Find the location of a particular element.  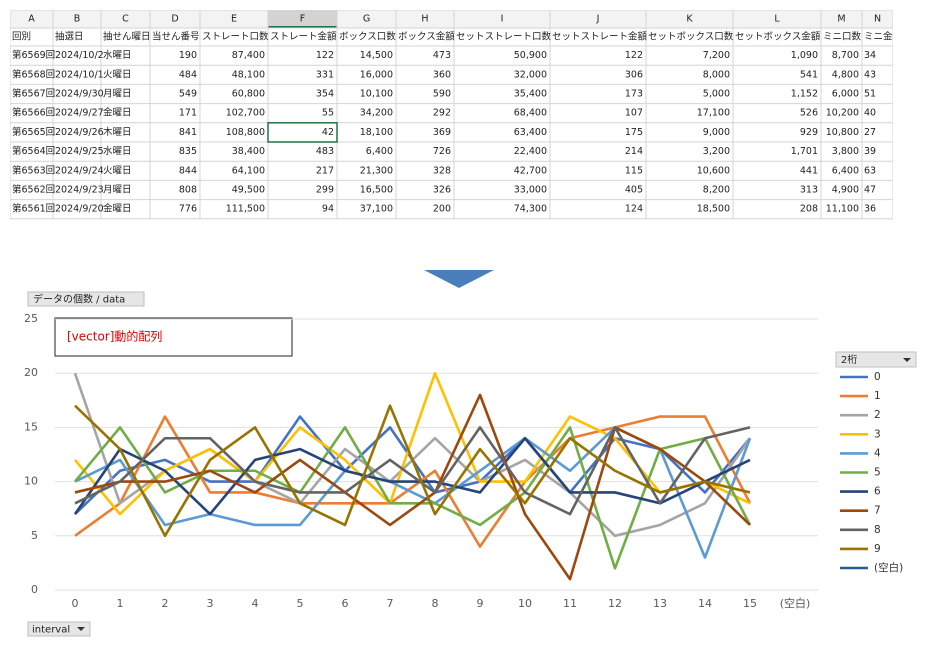

cell: 441 is located at coordinates (809, 170).